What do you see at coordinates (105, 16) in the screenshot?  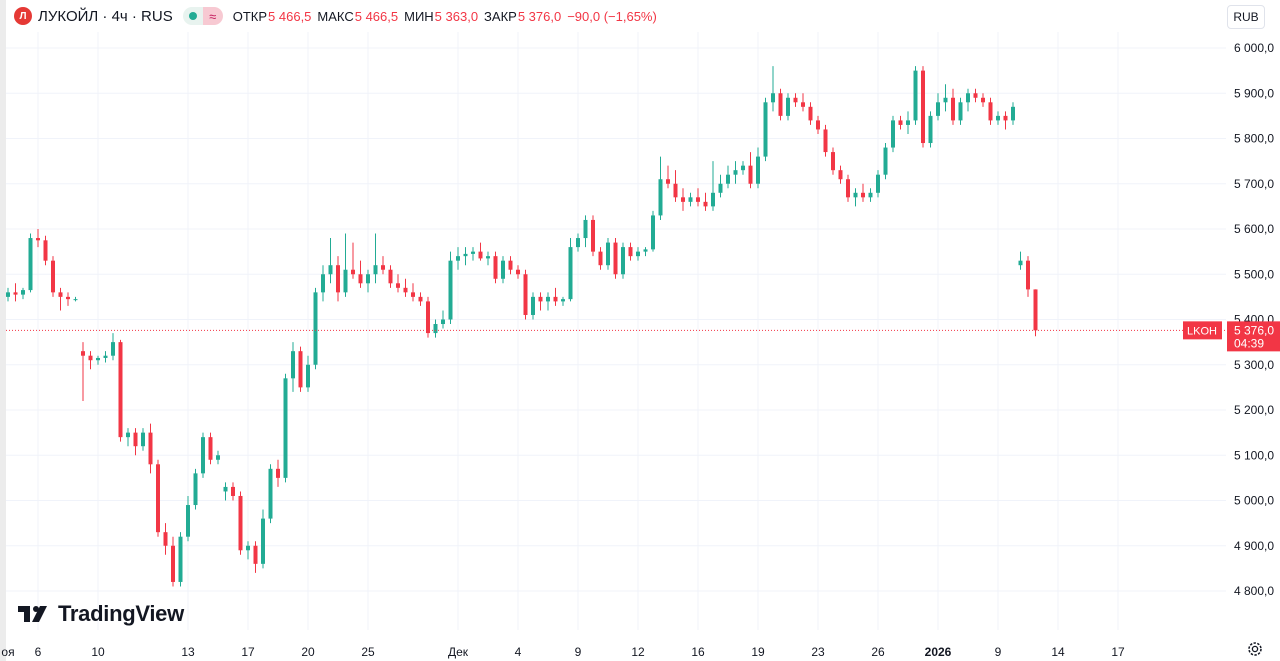 I see `symbol-title: ЛУКОЙЛ · 4ч · RUS` at bounding box center [105, 16].